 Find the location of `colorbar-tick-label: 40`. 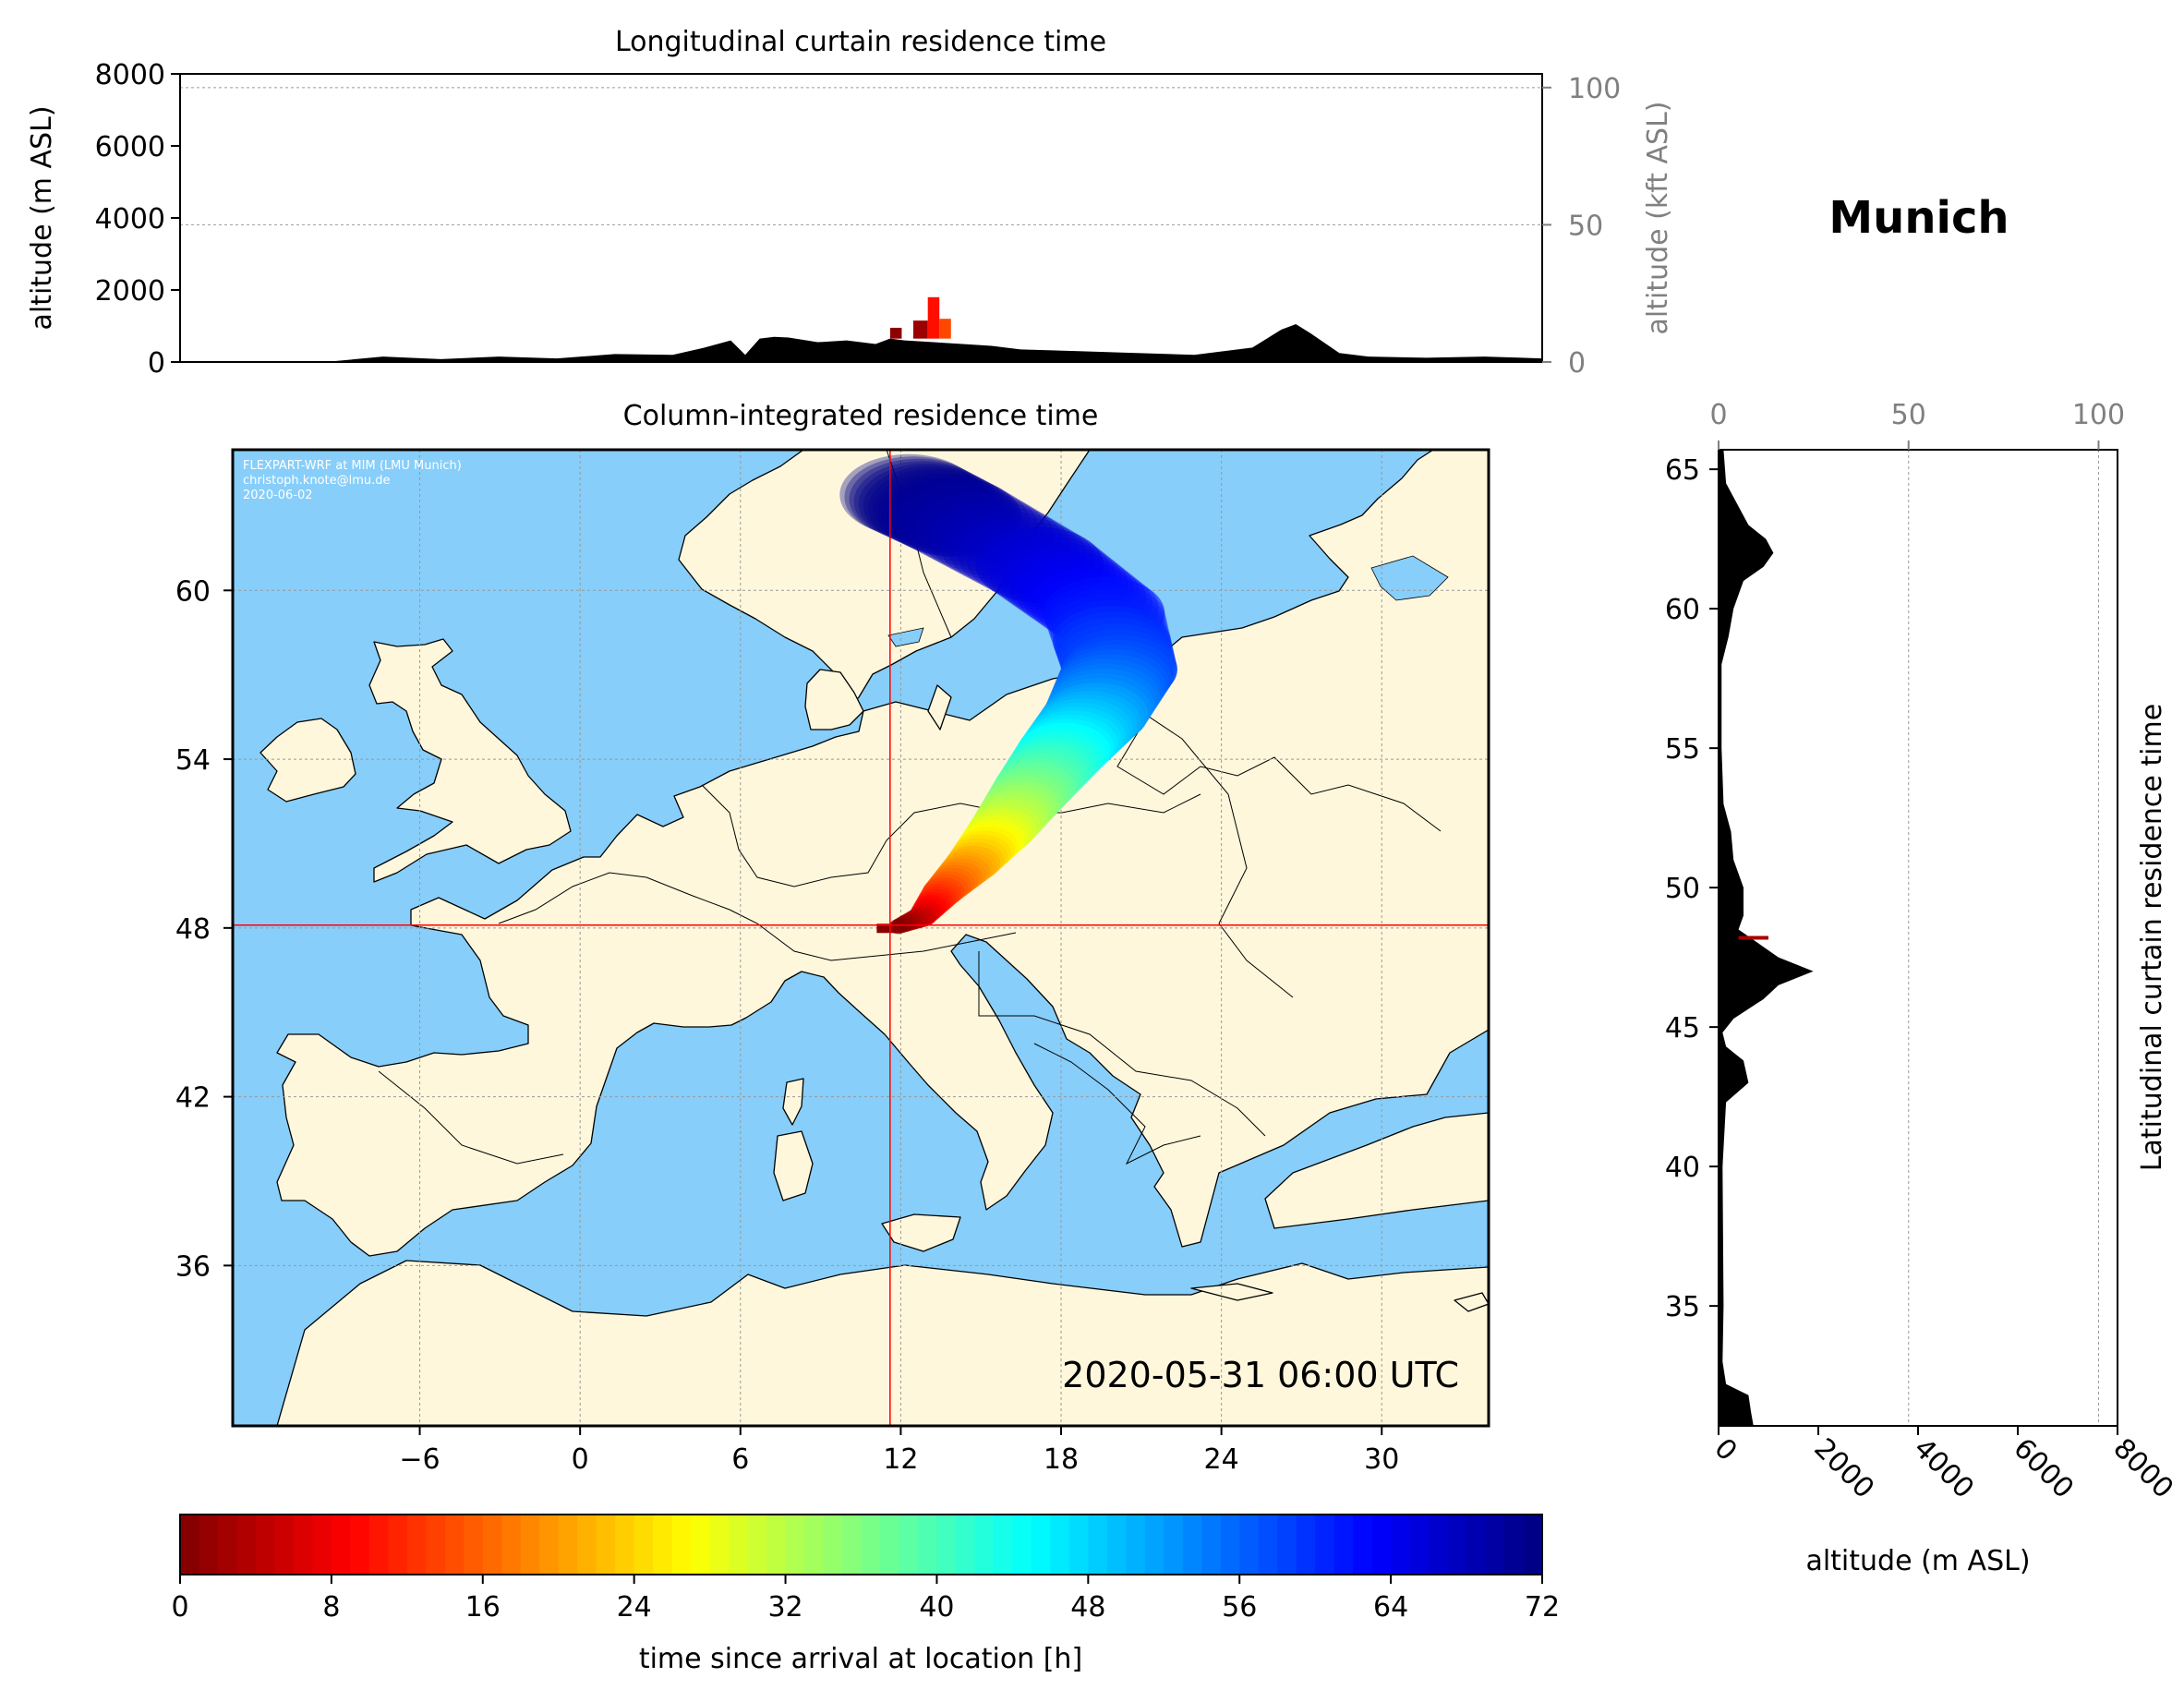

colorbar-tick-label: 40 is located at coordinates (936, 1607).